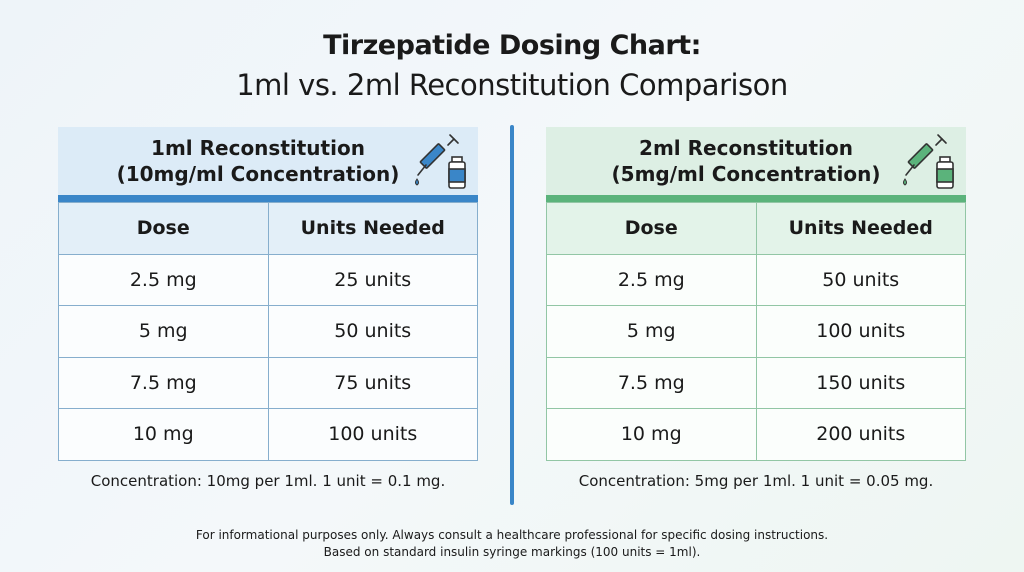  I want to click on table-row: 10 mg 100 units, so click(268, 434).